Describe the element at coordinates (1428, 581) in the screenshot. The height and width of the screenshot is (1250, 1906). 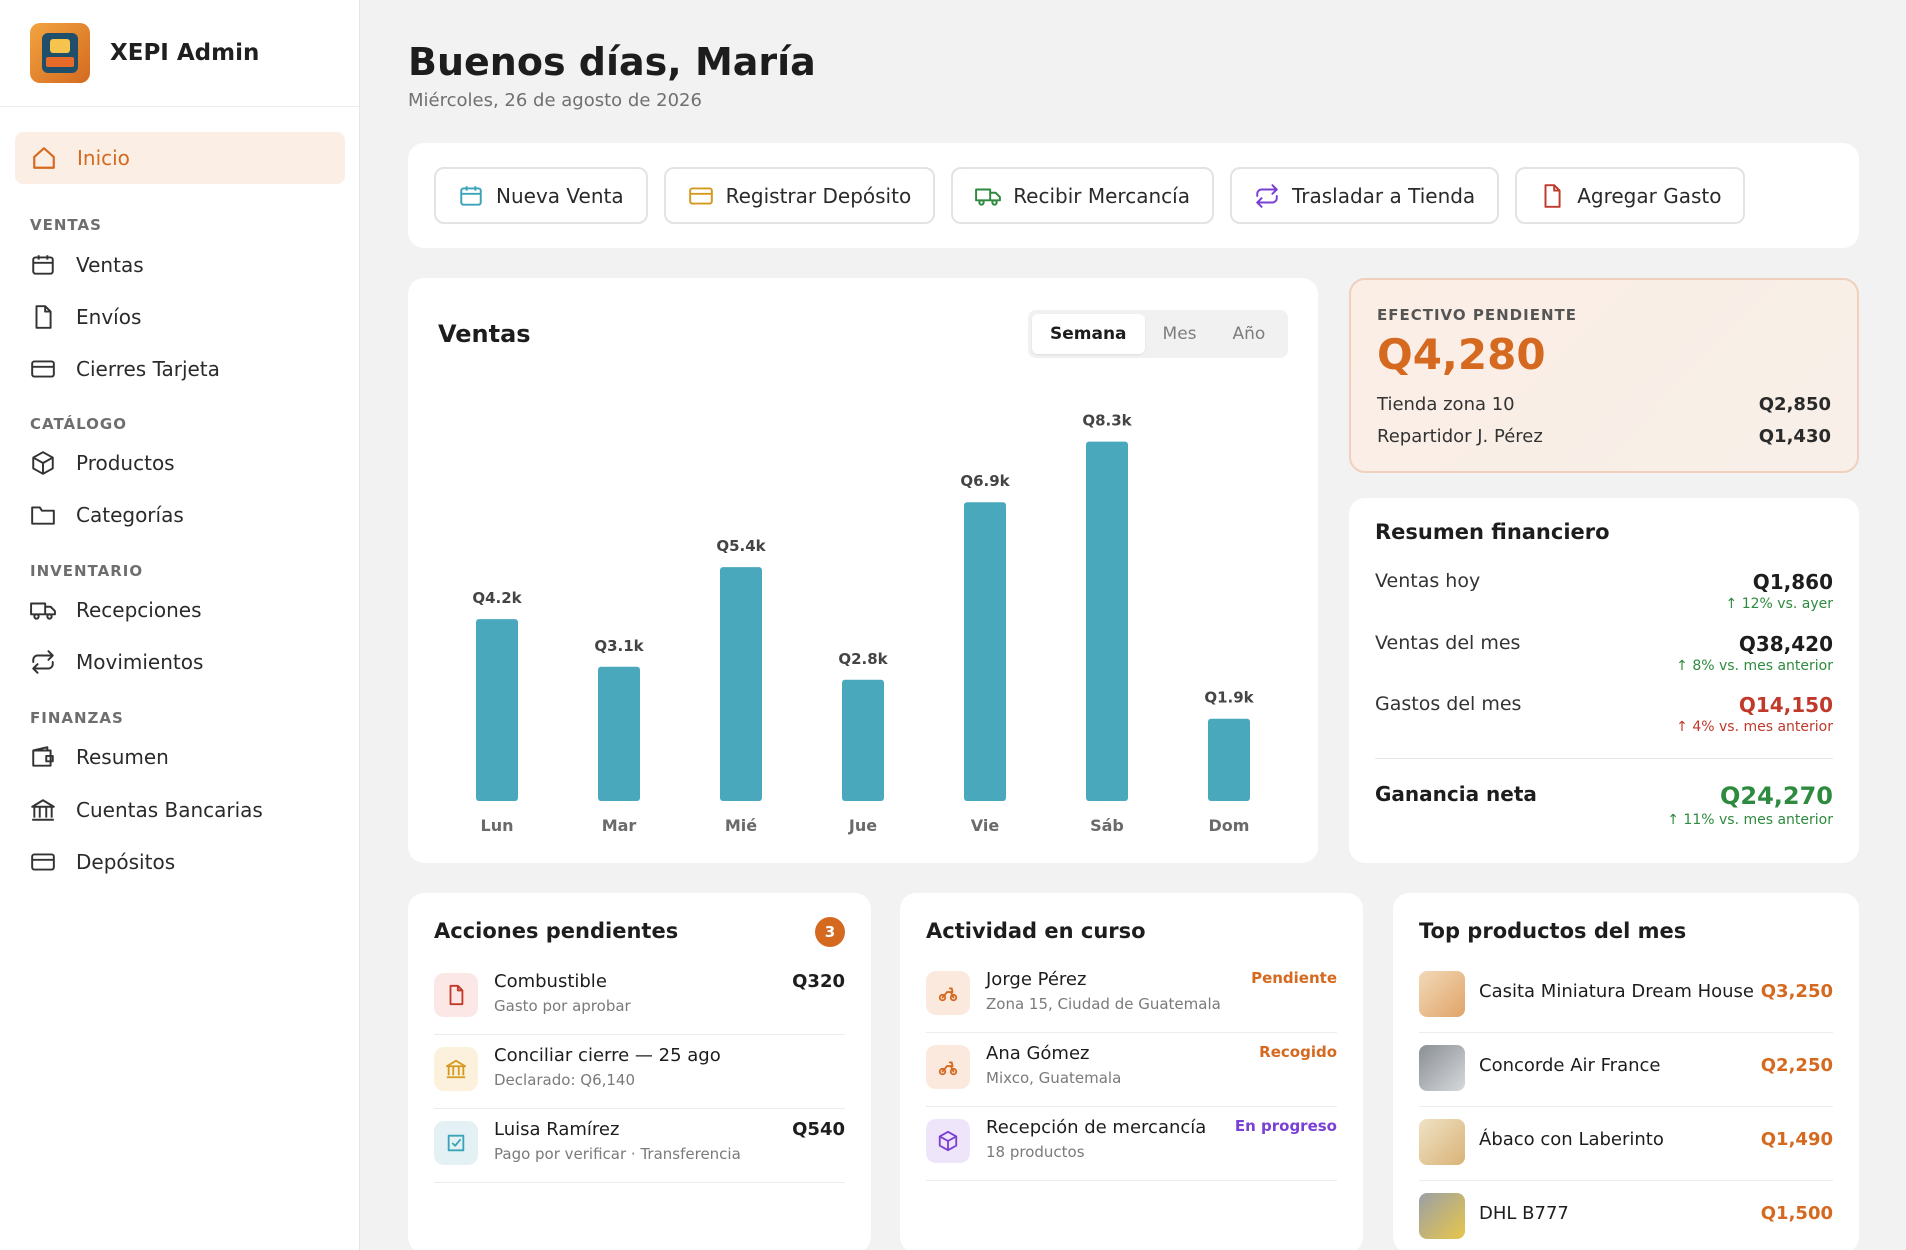
I see `fin-row-label: Ventas hoy` at that location.